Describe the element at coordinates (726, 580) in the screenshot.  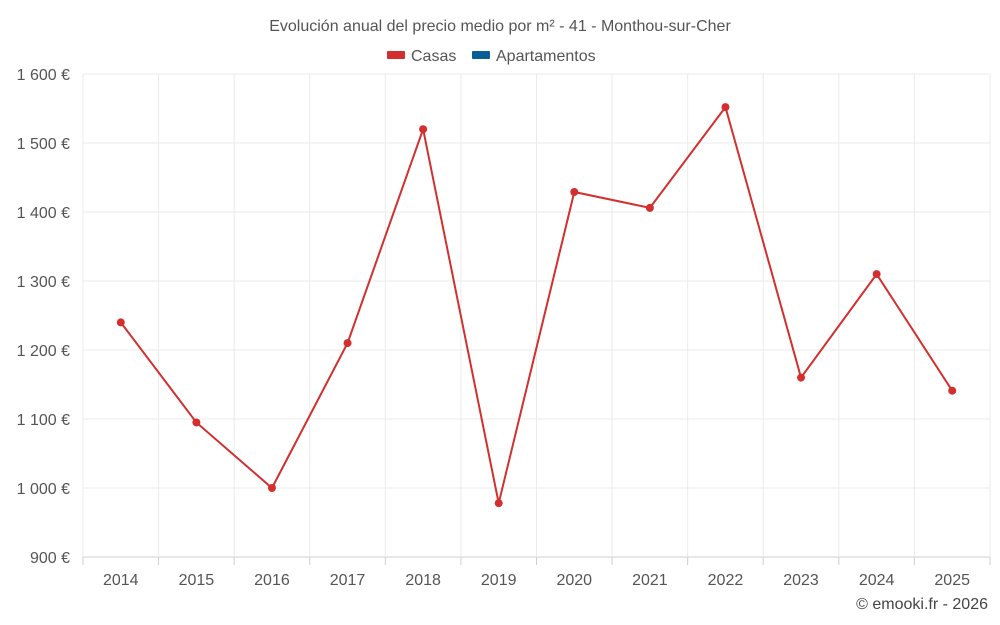
I see `x-tick-label: 2022` at that location.